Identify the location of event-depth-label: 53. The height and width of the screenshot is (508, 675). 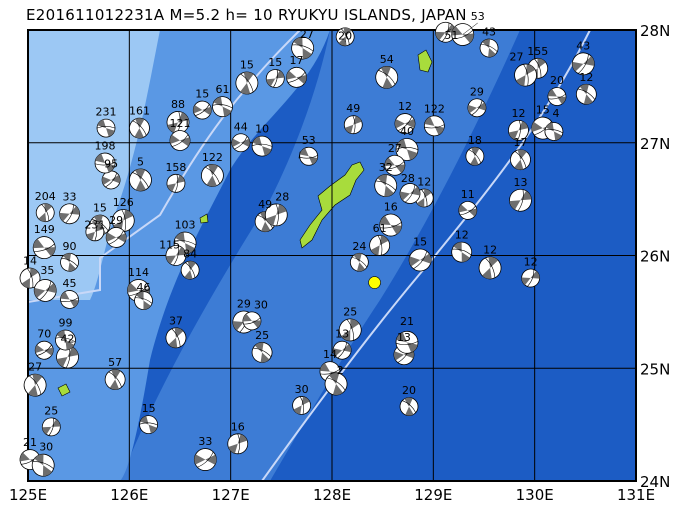
(478, 16).